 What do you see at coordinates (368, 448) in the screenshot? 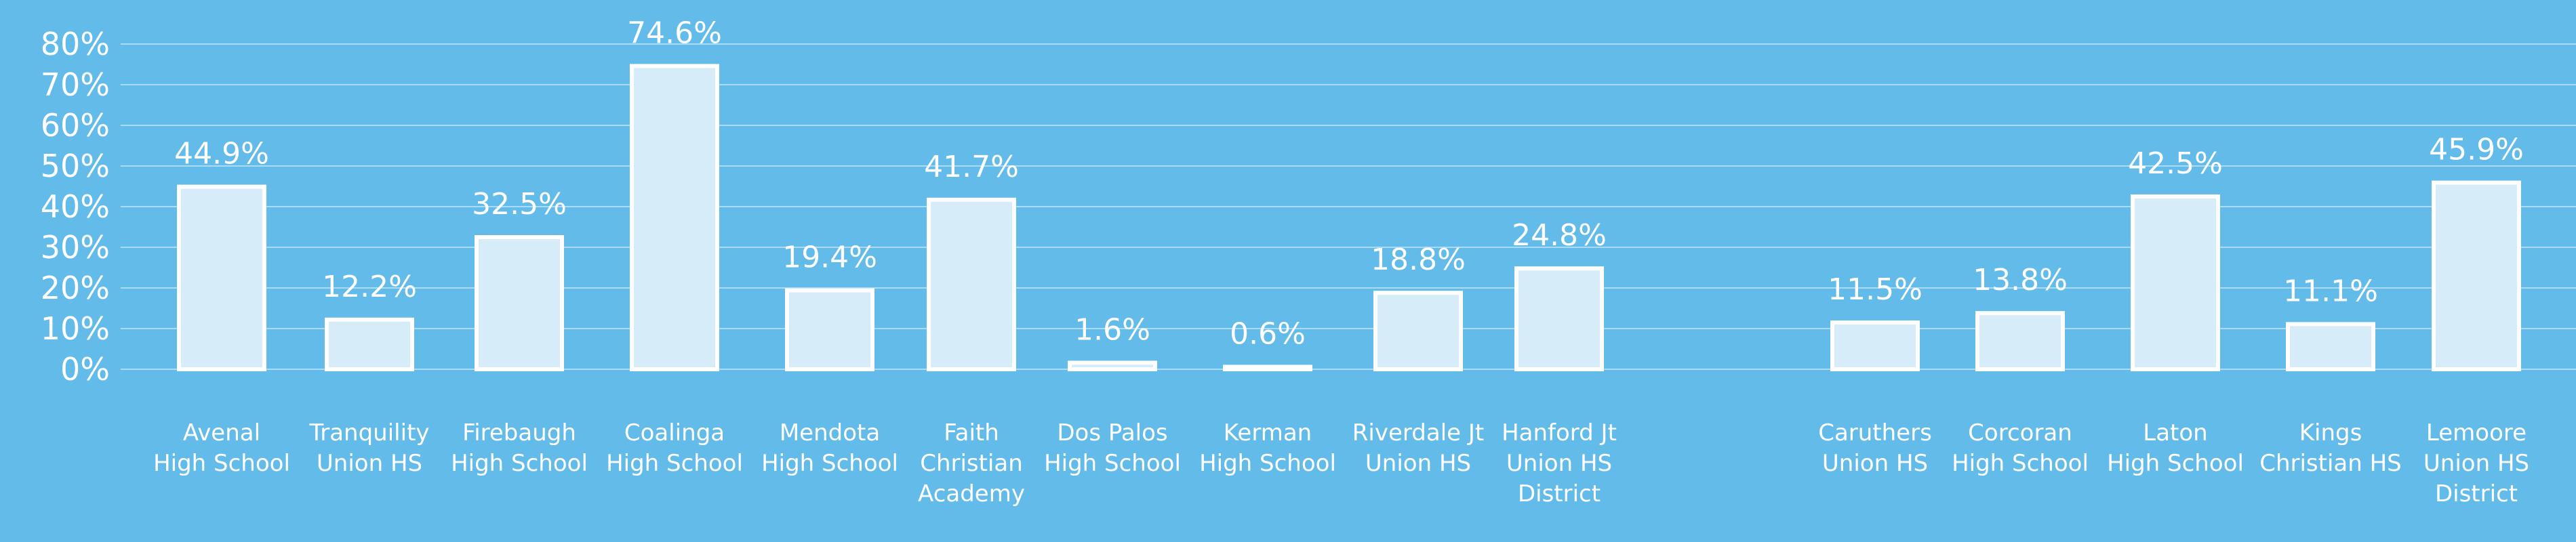
I see `category-label: Tranquility Union HS` at bounding box center [368, 448].